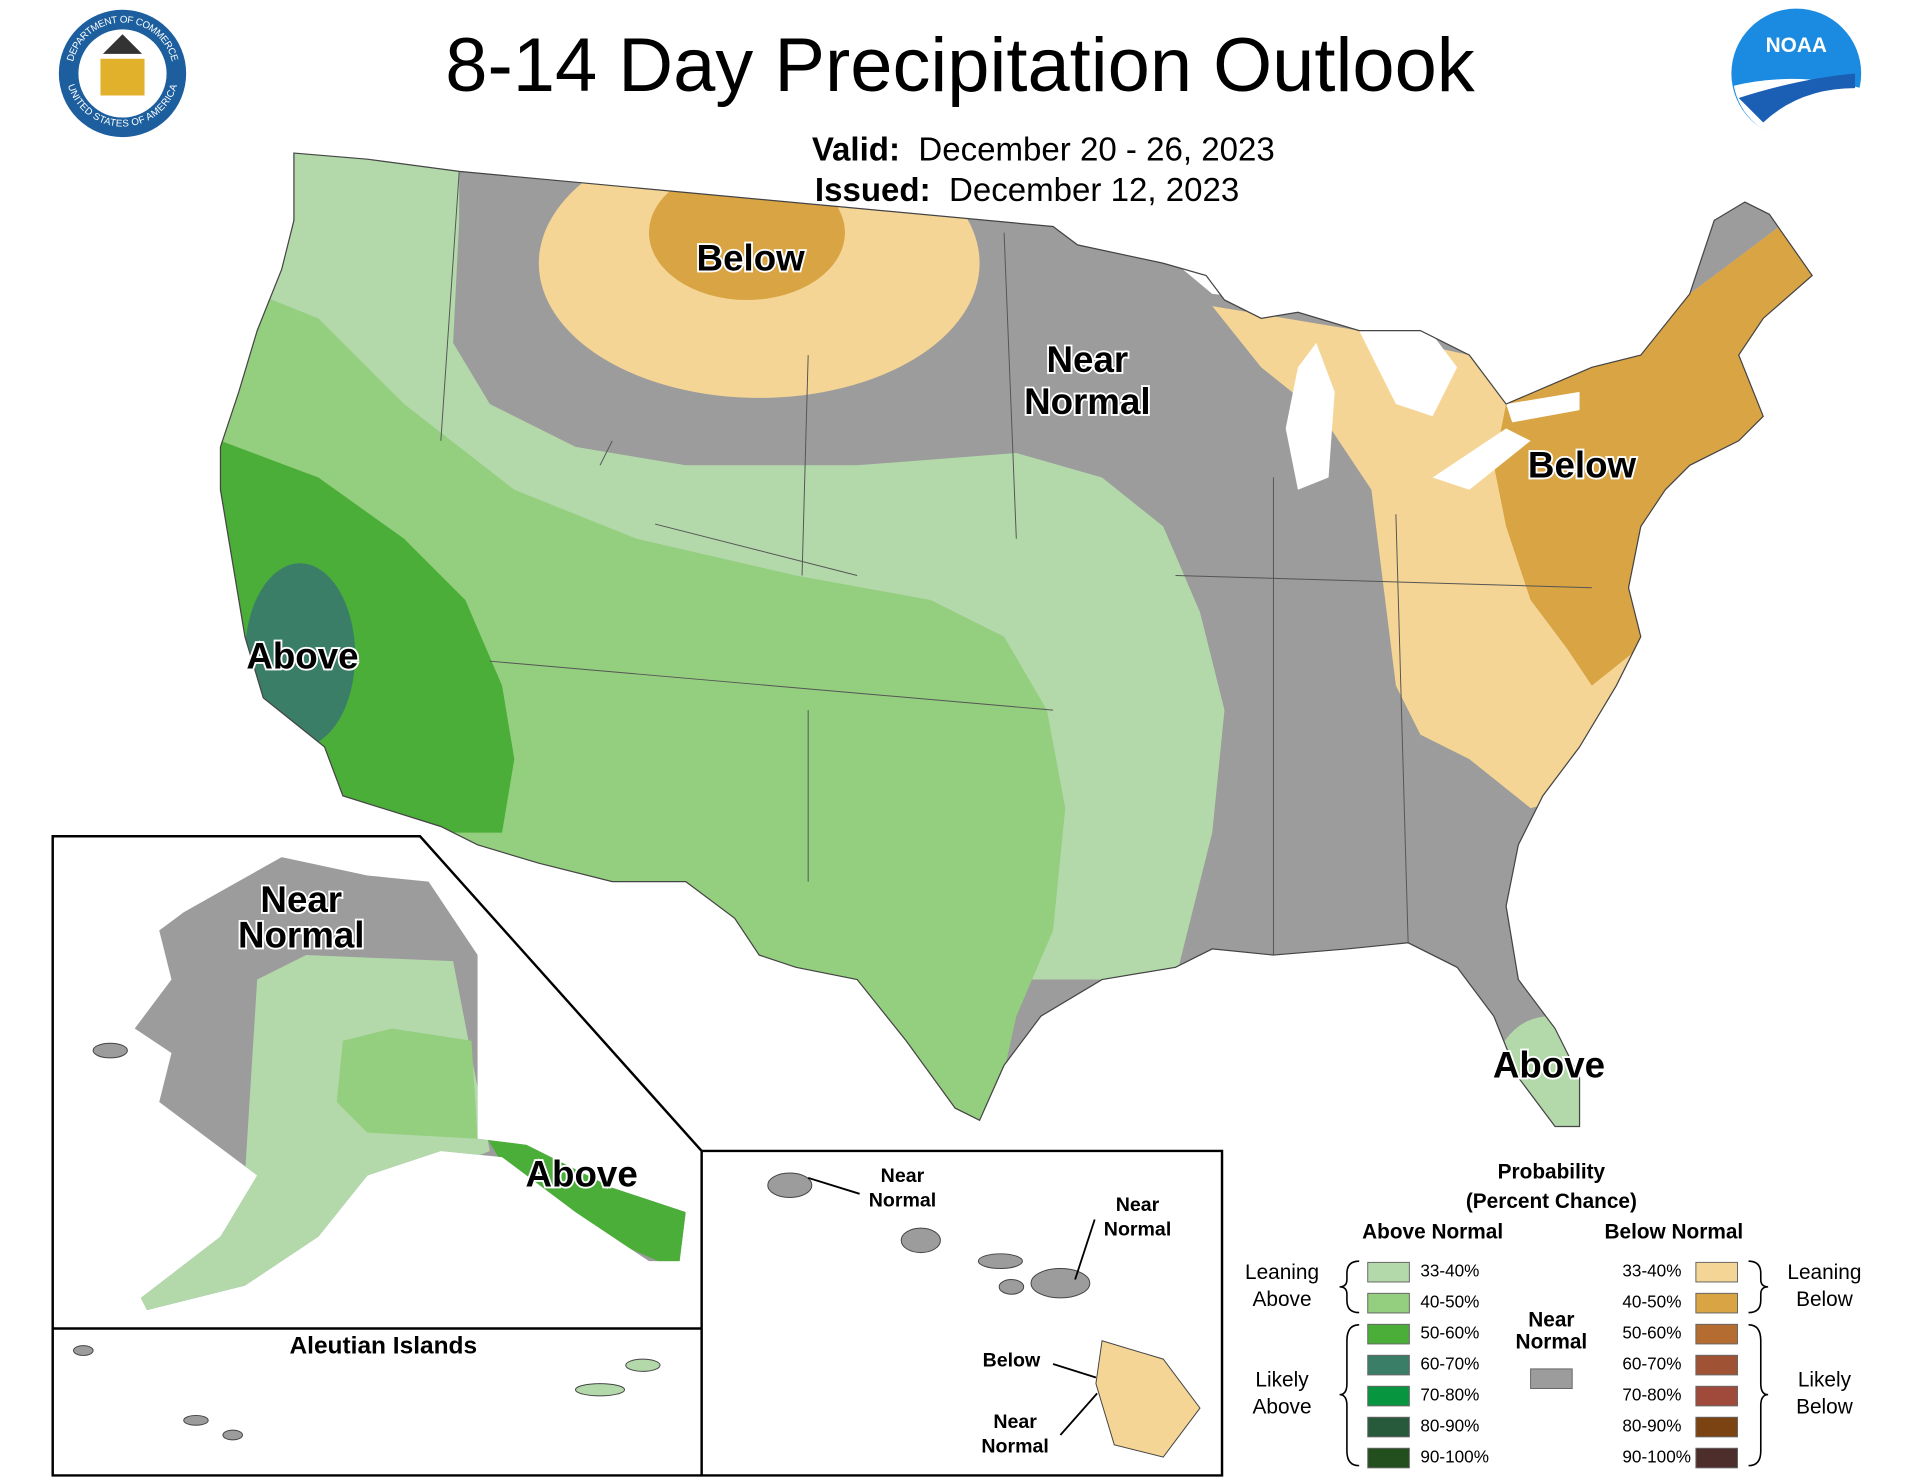 Image resolution: width=1920 pixels, height=1484 pixels. What do you see at coordinates (1796, 45) in the screenshot?
I see `noaa-text: NOAA` at bounding box center [1796, 45].